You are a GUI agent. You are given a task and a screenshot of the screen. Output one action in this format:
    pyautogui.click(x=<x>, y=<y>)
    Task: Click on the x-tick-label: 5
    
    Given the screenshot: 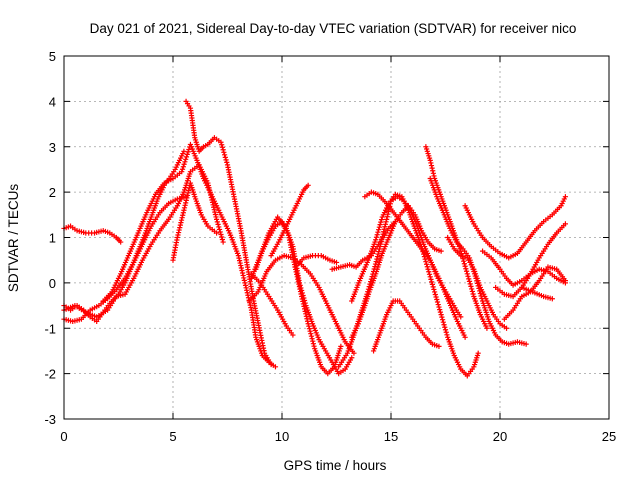 What is the action you would take?
    pyautogui.click(x=172, y=436)
    